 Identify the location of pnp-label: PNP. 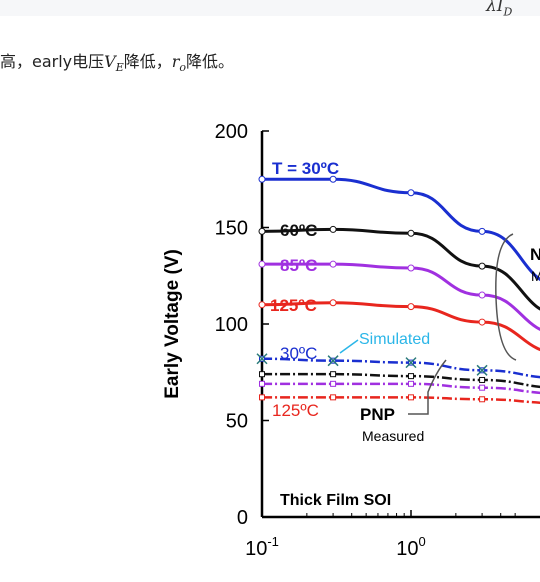
(377, 414).